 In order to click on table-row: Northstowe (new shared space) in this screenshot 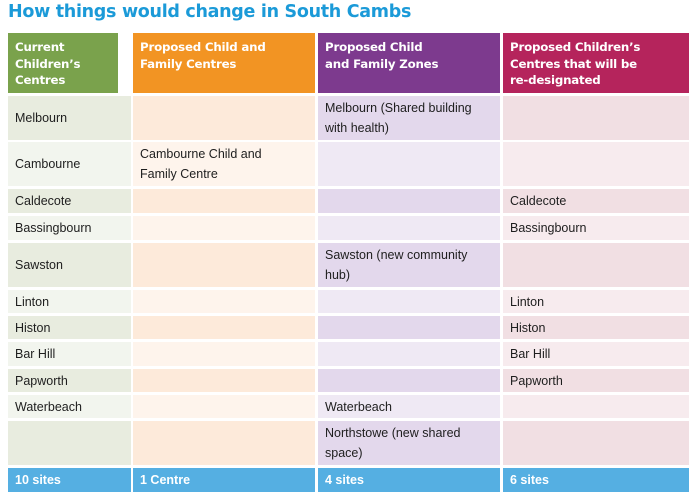, I will do `click(348, 443)`.